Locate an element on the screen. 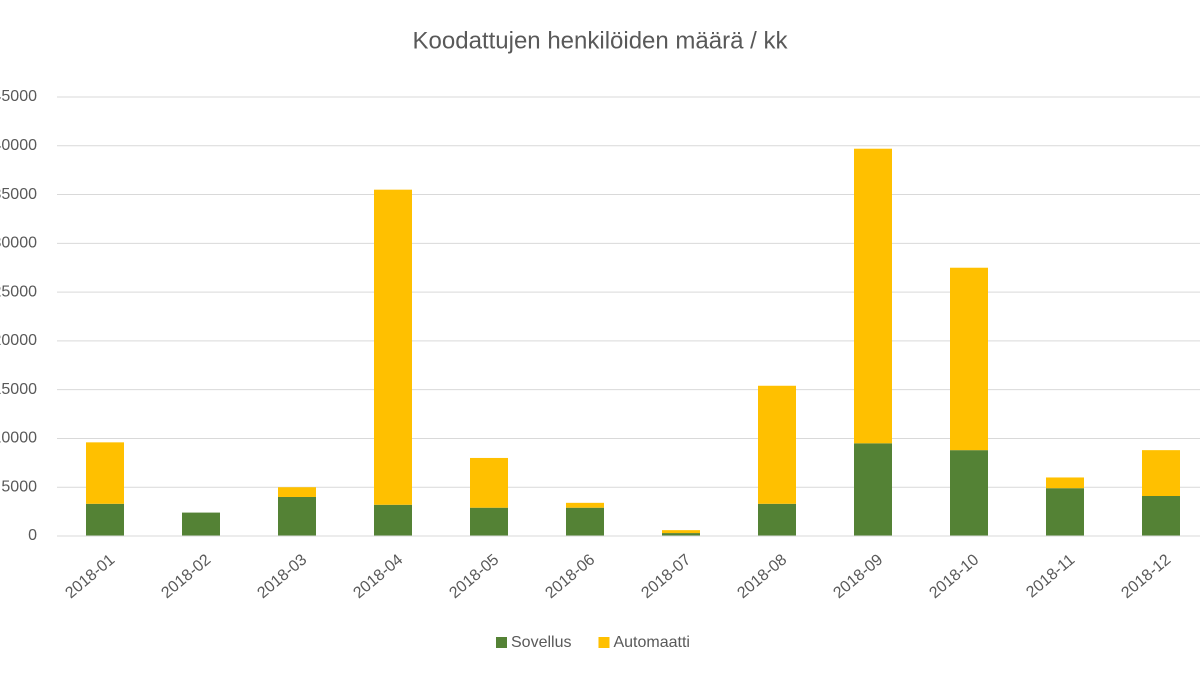 This screenshot has width=1200, height=675. chart-title: Koodattujen henkilöiden määrä / kk is located at coordinates (601, 40).